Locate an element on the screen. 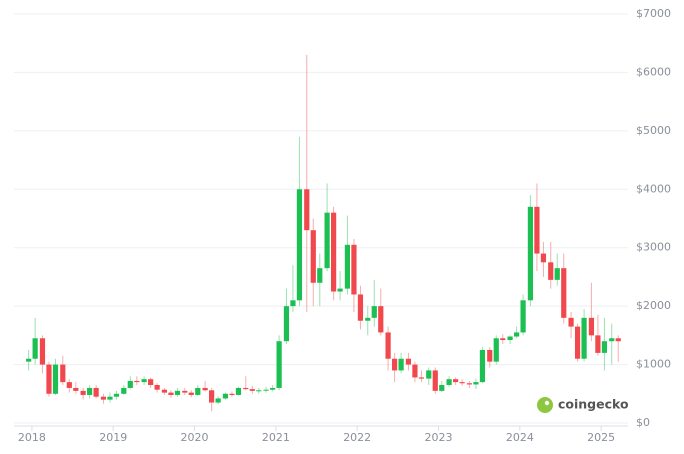 The image size is (684, 454). x-tick-label: 2020 is located at coordinates (195, 437).